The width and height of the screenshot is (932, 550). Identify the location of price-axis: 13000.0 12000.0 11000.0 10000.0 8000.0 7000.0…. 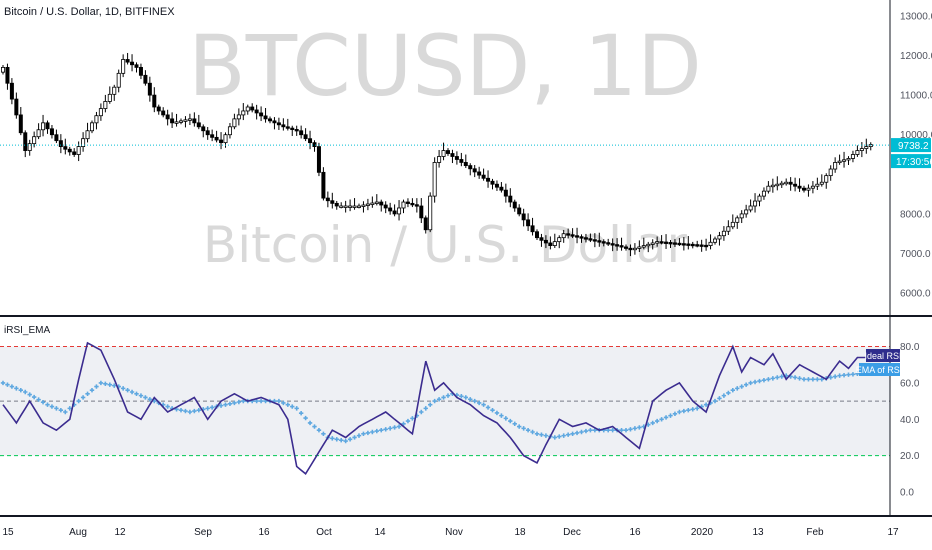
(894, 258).